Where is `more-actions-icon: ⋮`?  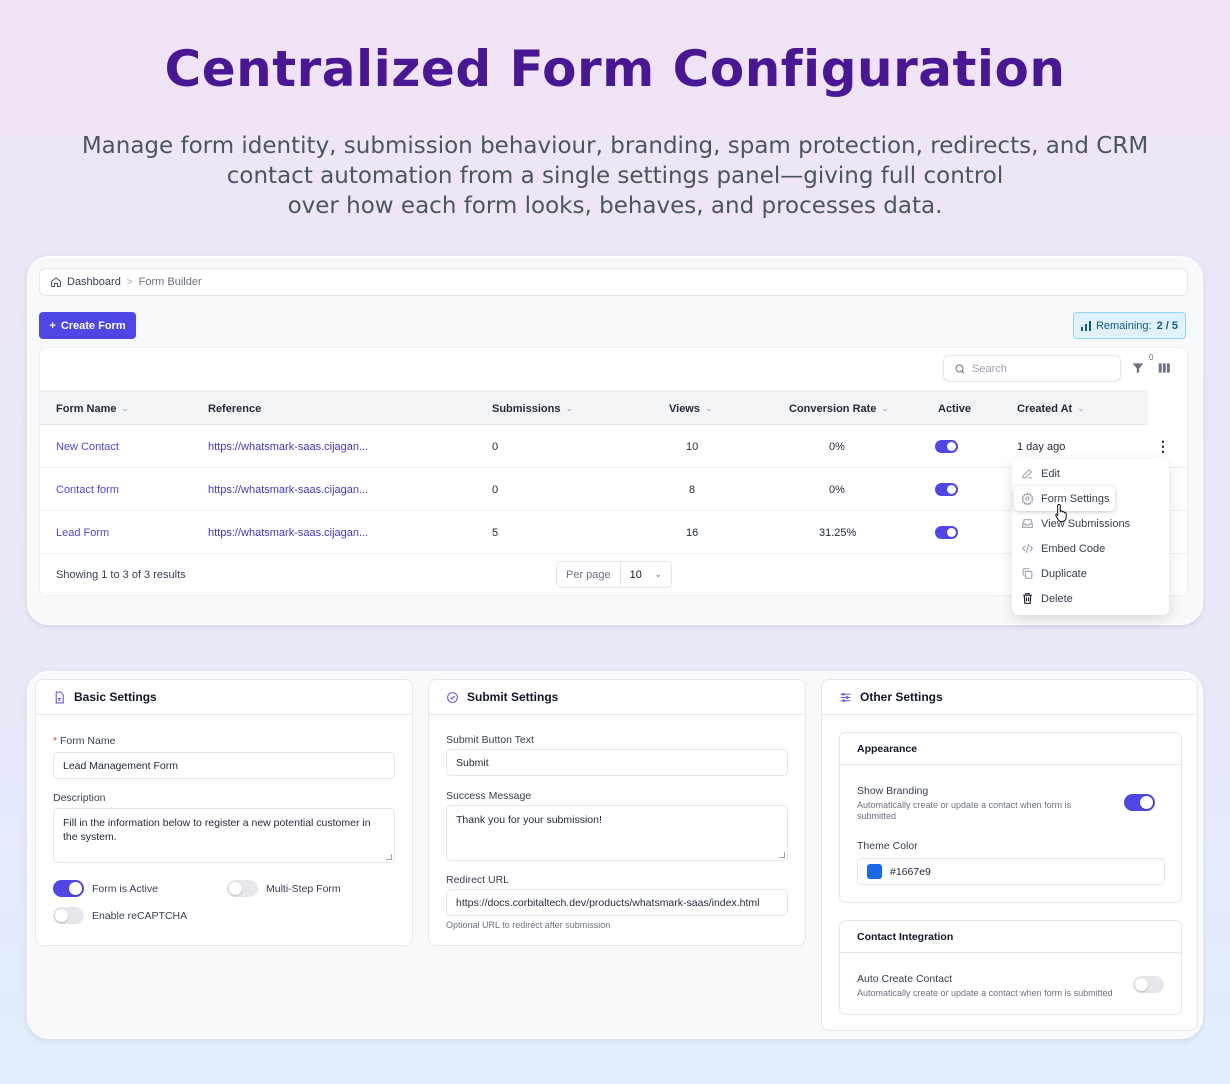 more-actions-icon: ⋮ is located at coordinates (1163, 446).